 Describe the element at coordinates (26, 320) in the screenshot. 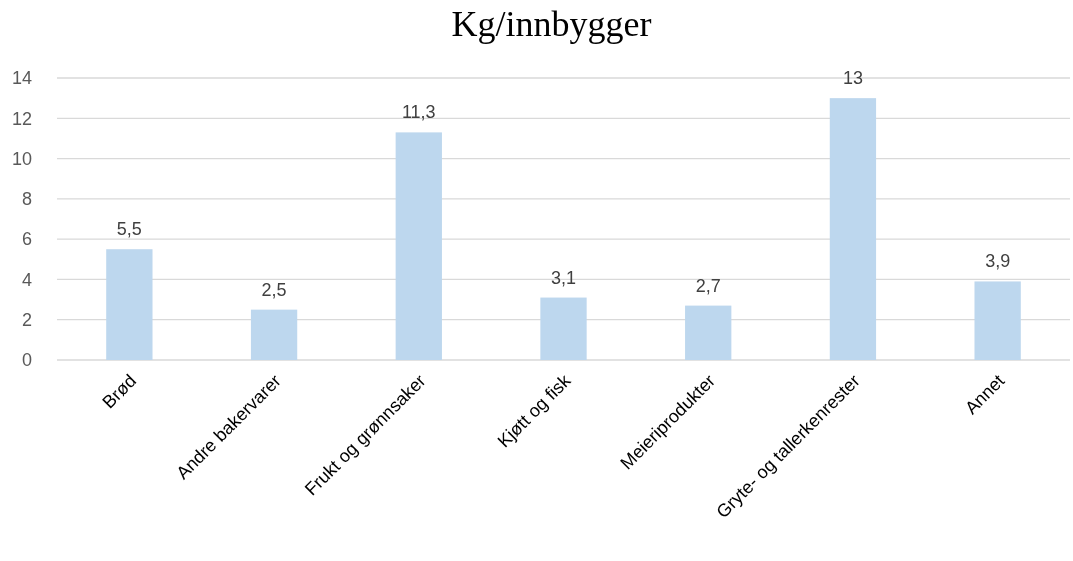

I see `y-tick-label: 2` at that location.